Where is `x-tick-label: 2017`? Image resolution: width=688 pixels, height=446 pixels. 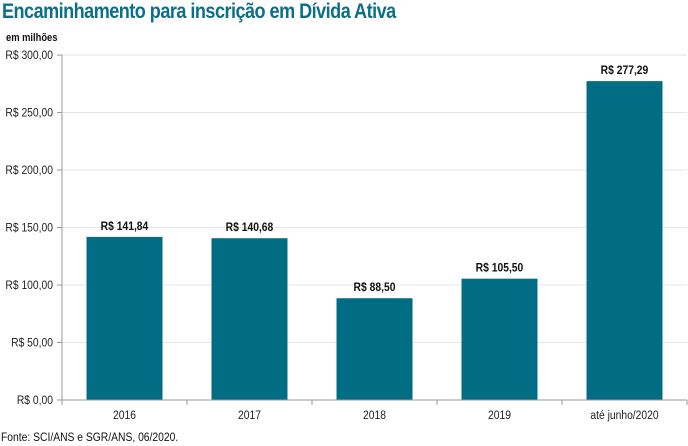
x-tick-label: 2017 is located at coordinates (249, 415).